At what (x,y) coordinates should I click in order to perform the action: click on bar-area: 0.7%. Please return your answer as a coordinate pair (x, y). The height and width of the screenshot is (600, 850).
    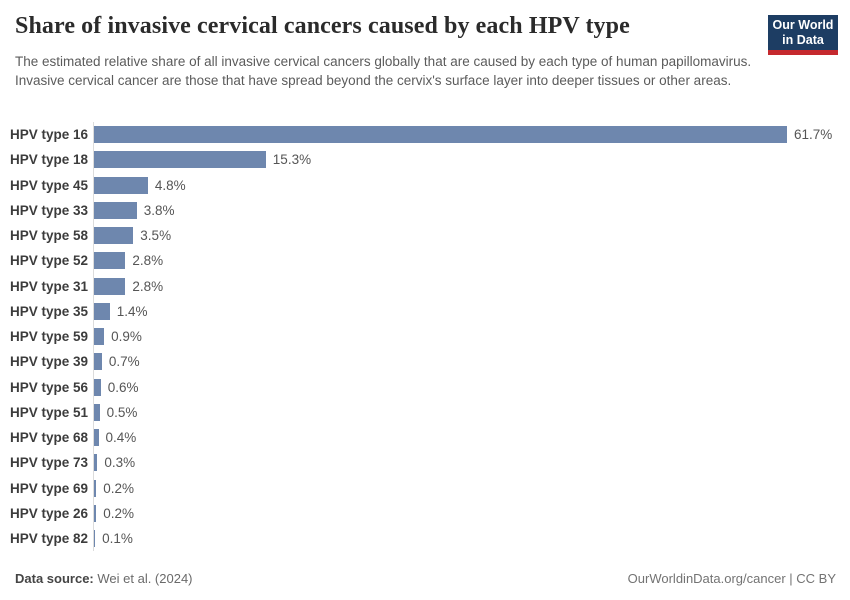
    Looking at the image, I should click on (464, 362).